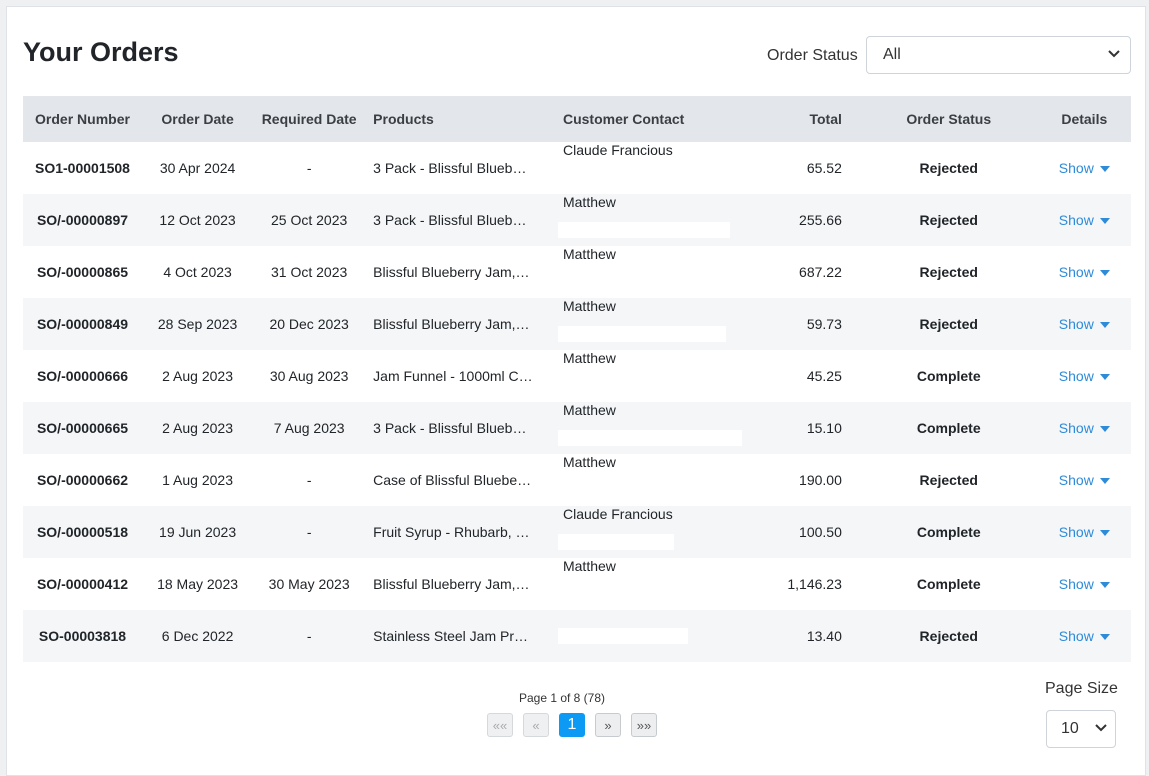  Describe the element at coordinates (1081, 729) in the screenshot. I see `page-size-select: 10` at that location.